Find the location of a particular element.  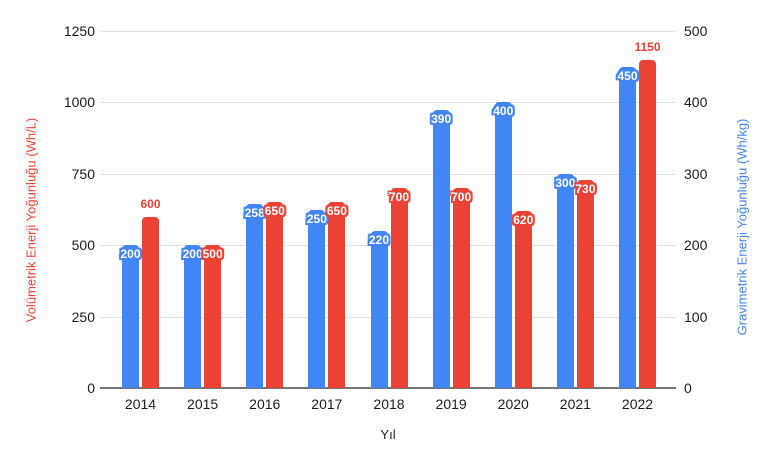

right-tick-label: 400 is located at coordinates (696, 102).